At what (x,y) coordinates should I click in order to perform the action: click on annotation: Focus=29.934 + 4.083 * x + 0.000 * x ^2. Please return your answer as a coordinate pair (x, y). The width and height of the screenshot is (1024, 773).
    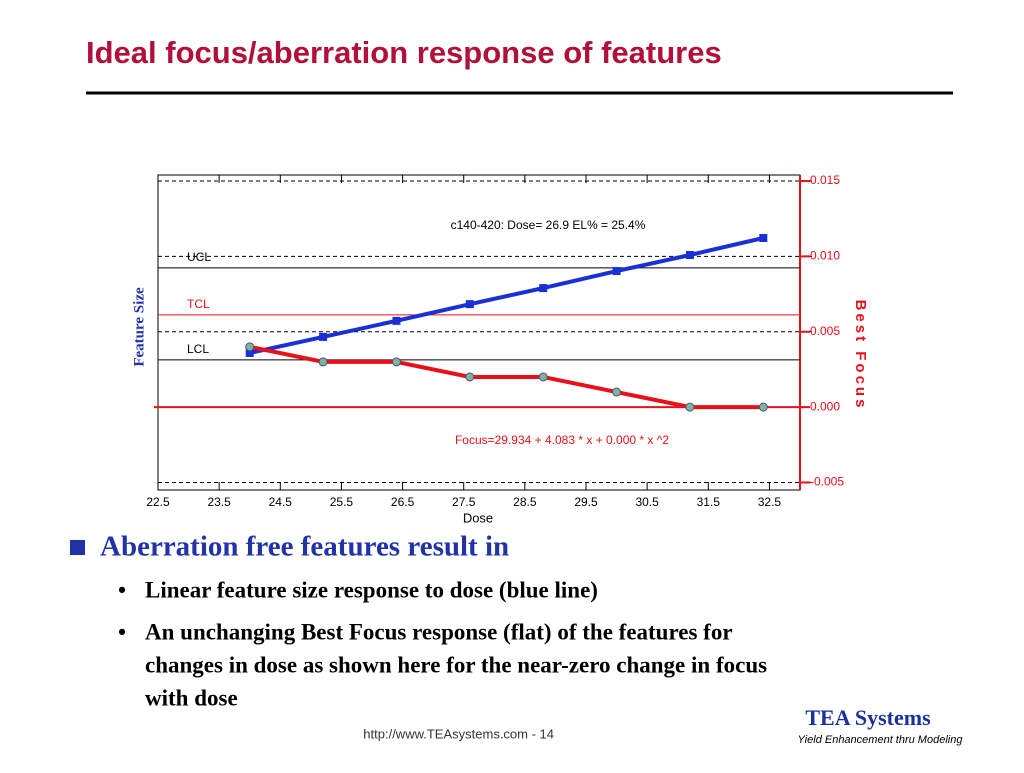
    Looking at the image, I should click on (562, 440).